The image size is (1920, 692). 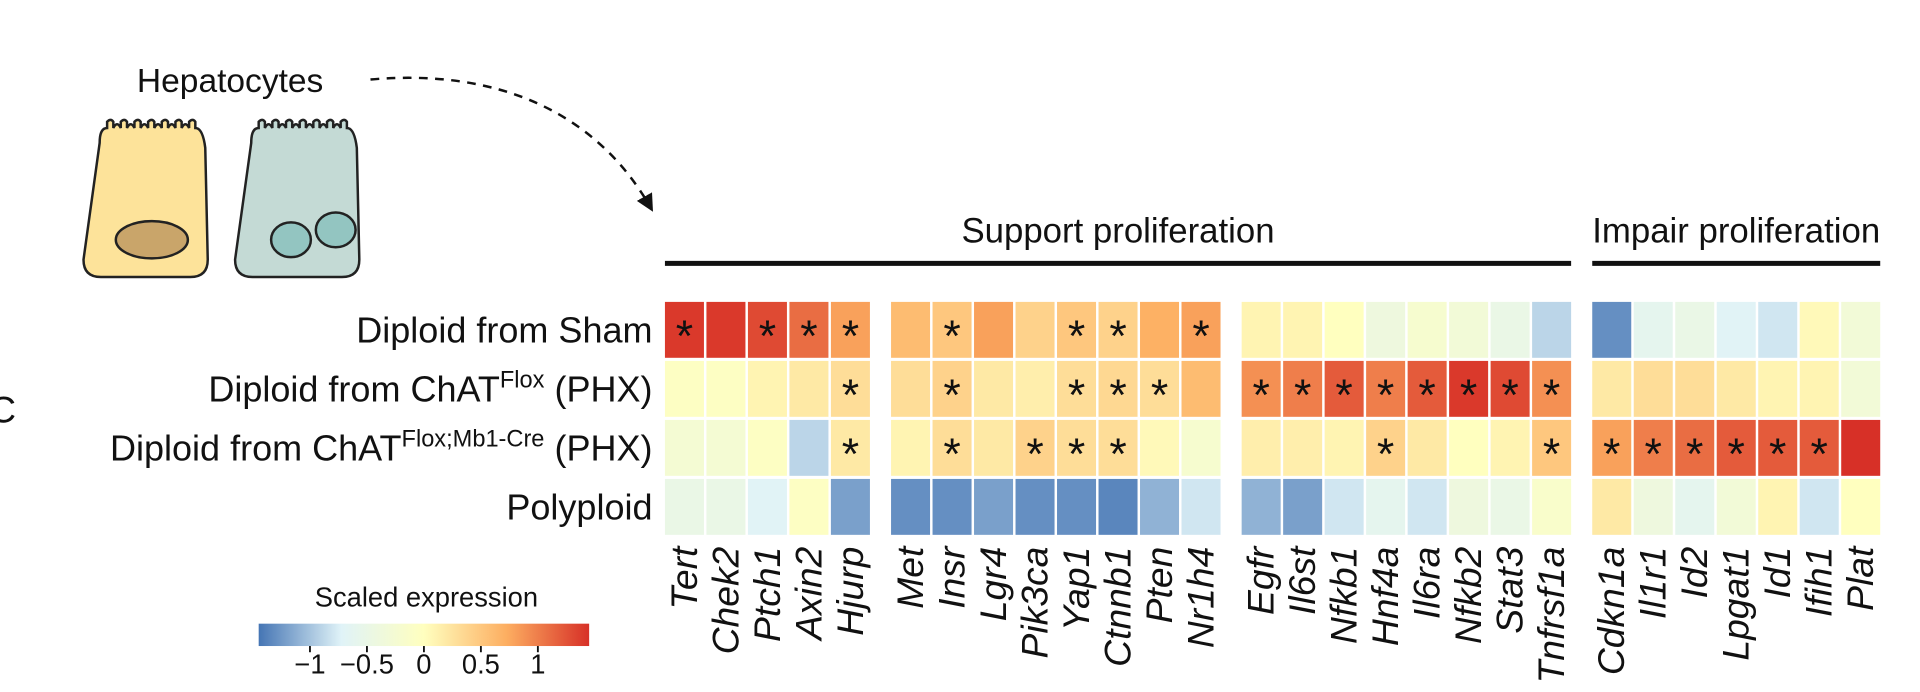 I want to click on column-label: Hnf4a, so click(x=1385, y=596).